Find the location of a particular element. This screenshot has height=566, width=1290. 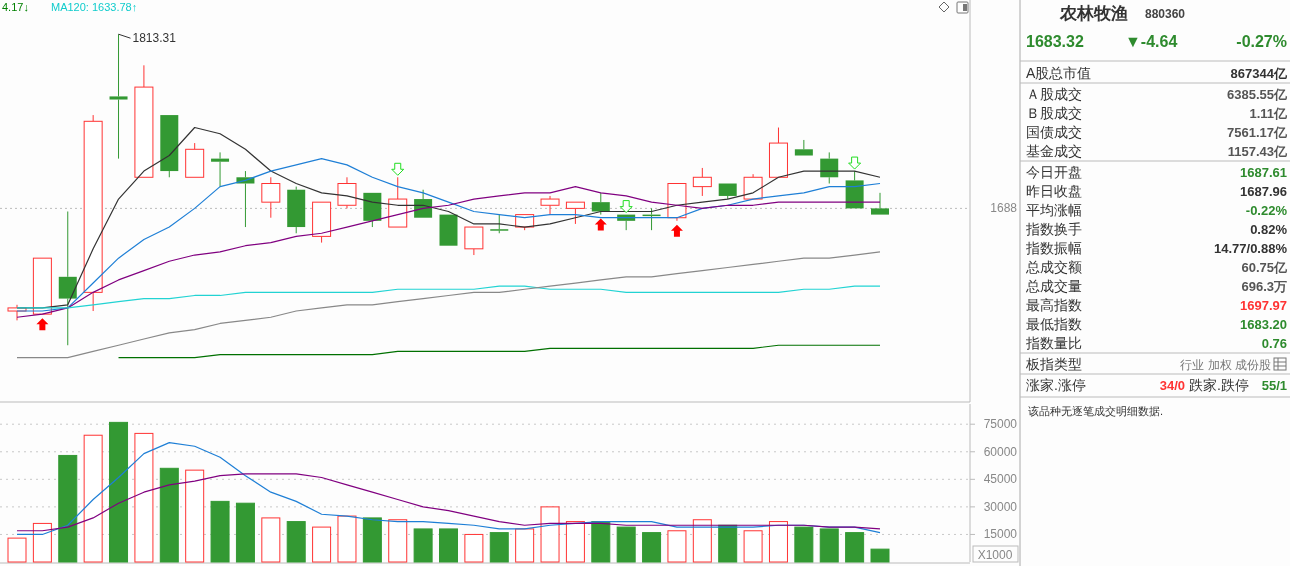

text: 55/1 is located at coordinates (1274, 385).